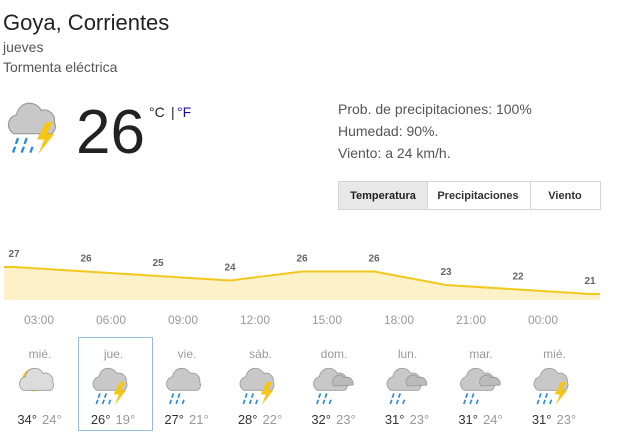 The image size is (617, 448). What do you see at coordinates (110, 132) in the screenshot?
I see `current-temp: 26` at bounding box center [110, 132].